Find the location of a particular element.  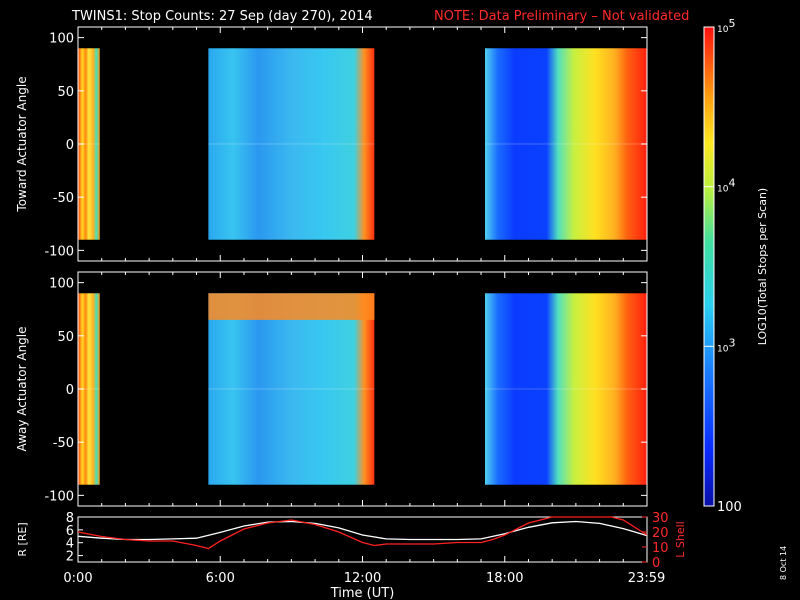

x-tick-label: 0:00 is located at coordinates (77, 578).